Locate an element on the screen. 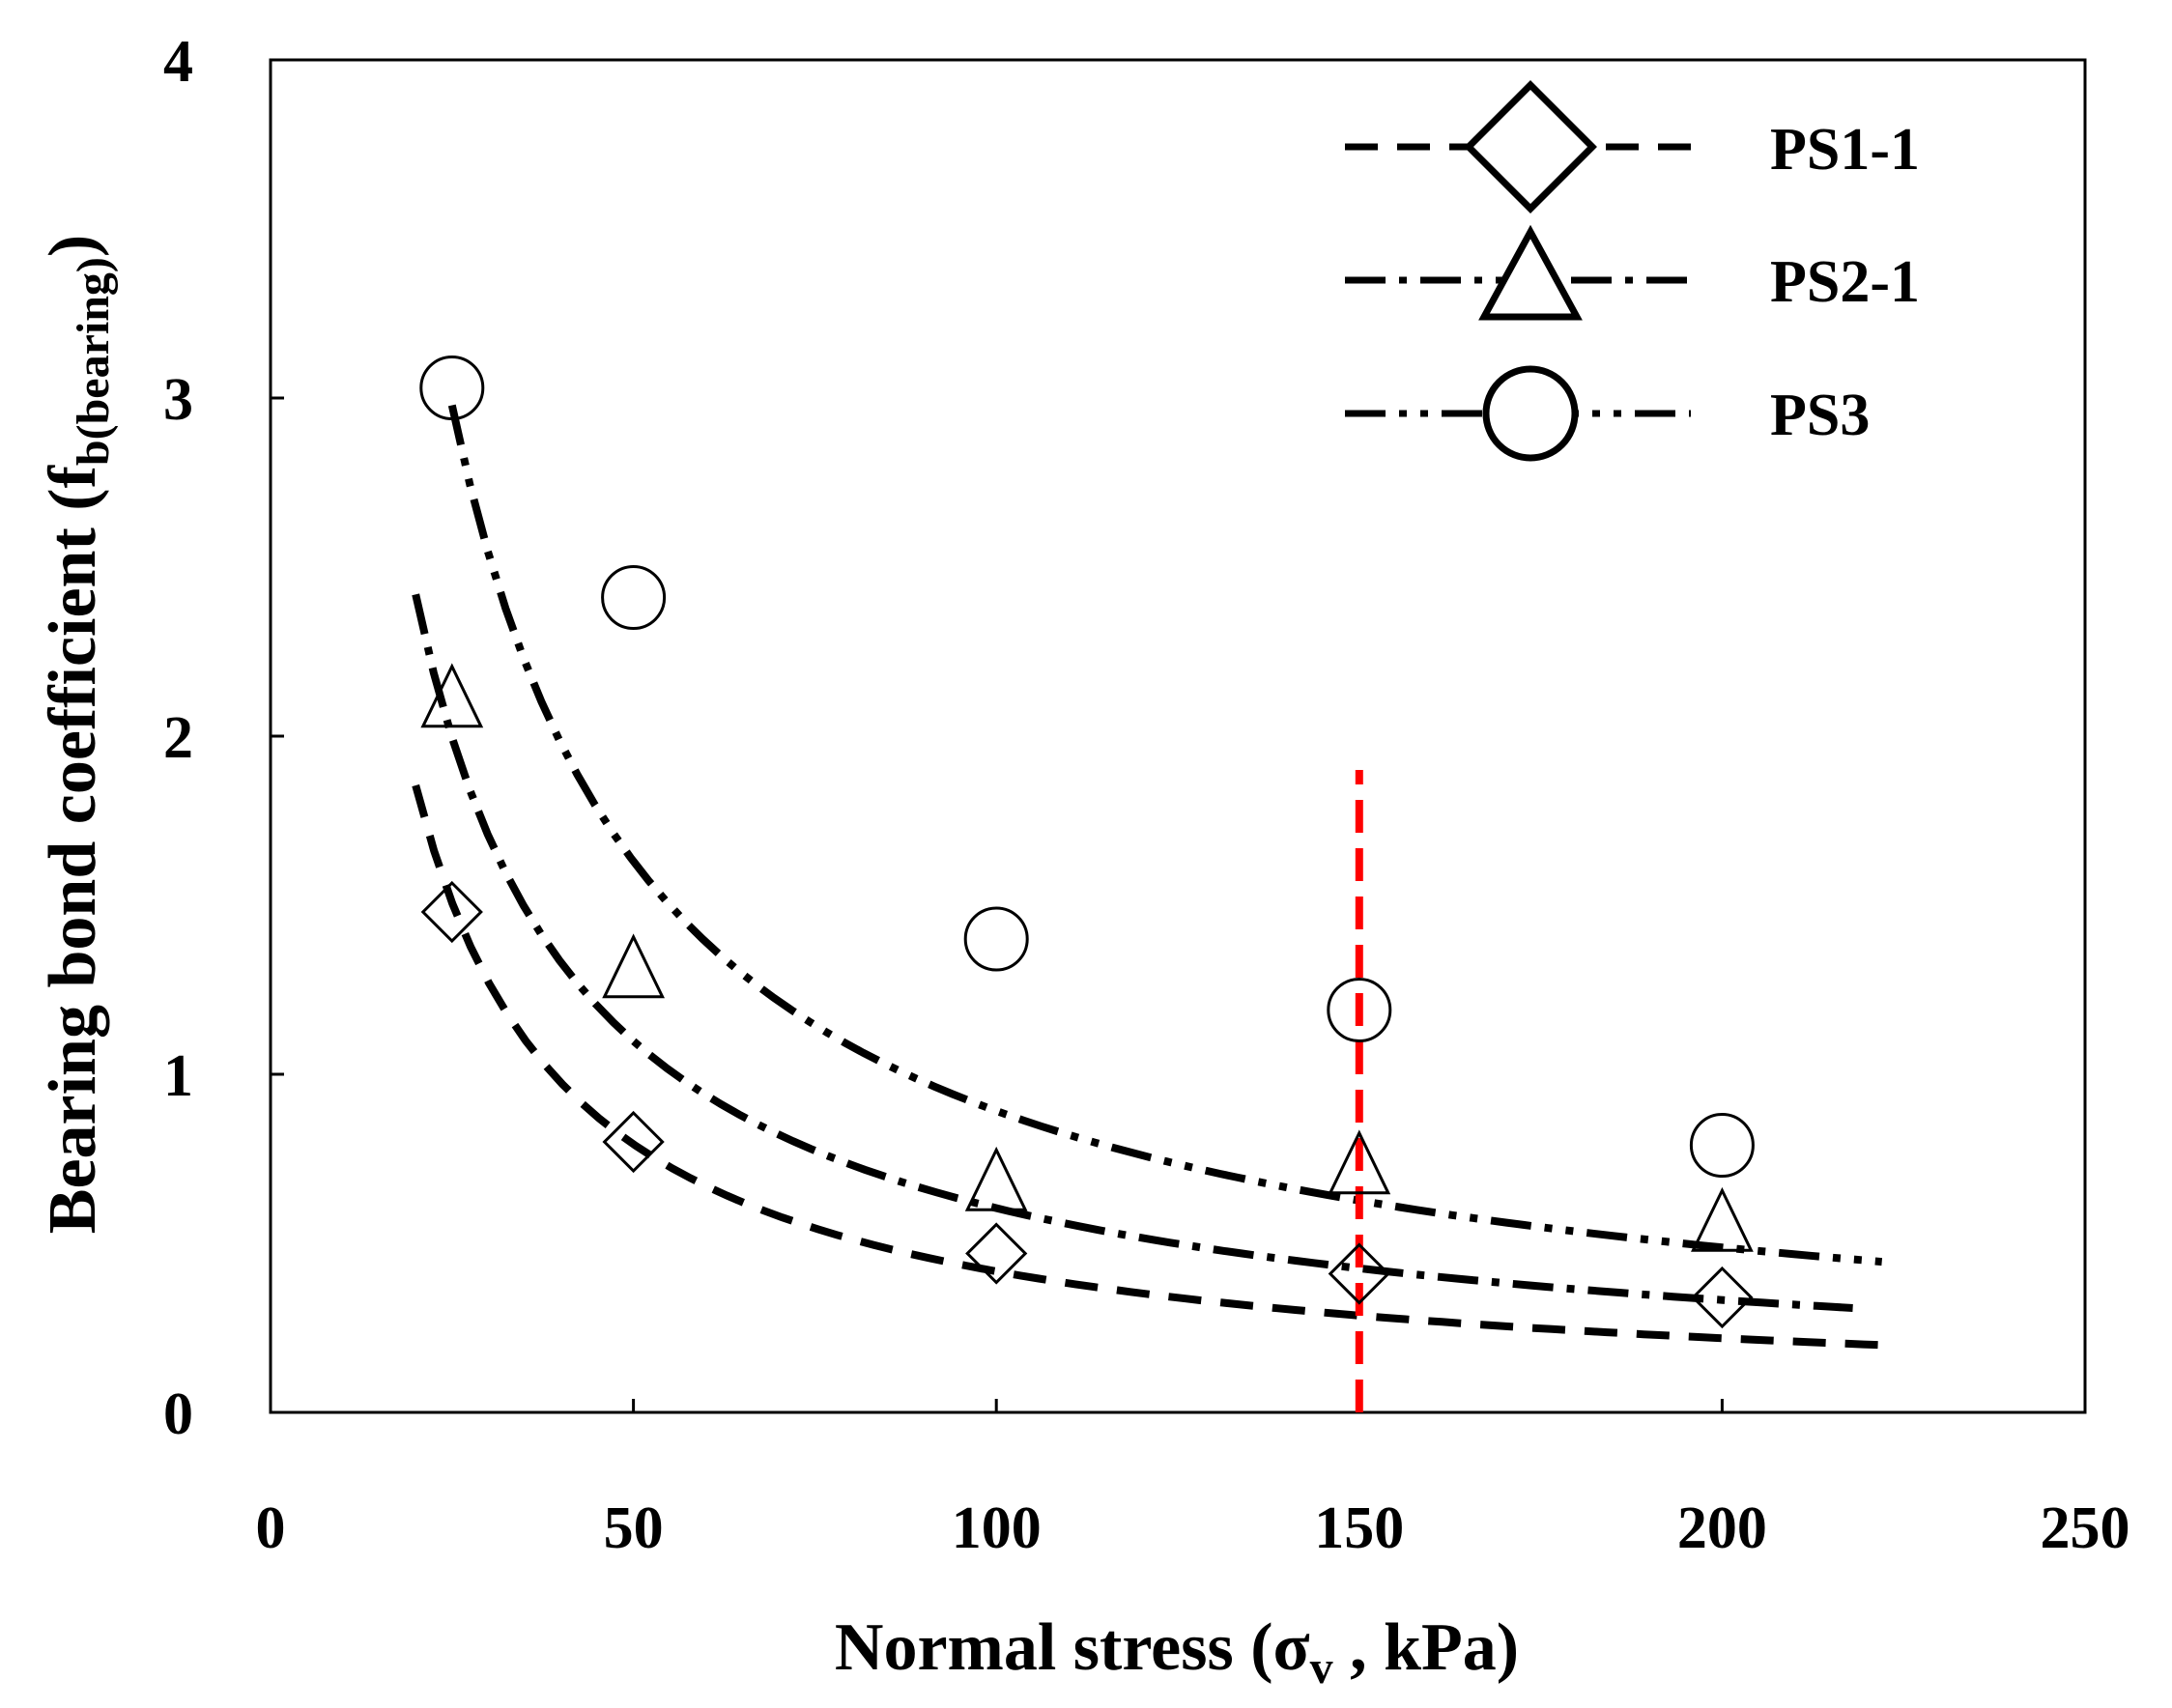  y-tick-label: 4 is located at coordinates (178, 62).